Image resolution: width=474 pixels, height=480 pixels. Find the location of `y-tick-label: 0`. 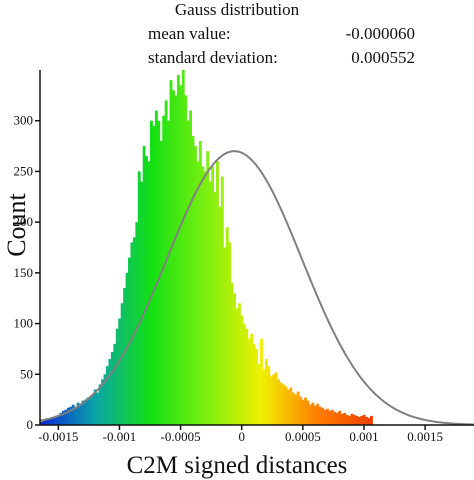

y-tick-label: 0 is located at coordinates (30, 424).